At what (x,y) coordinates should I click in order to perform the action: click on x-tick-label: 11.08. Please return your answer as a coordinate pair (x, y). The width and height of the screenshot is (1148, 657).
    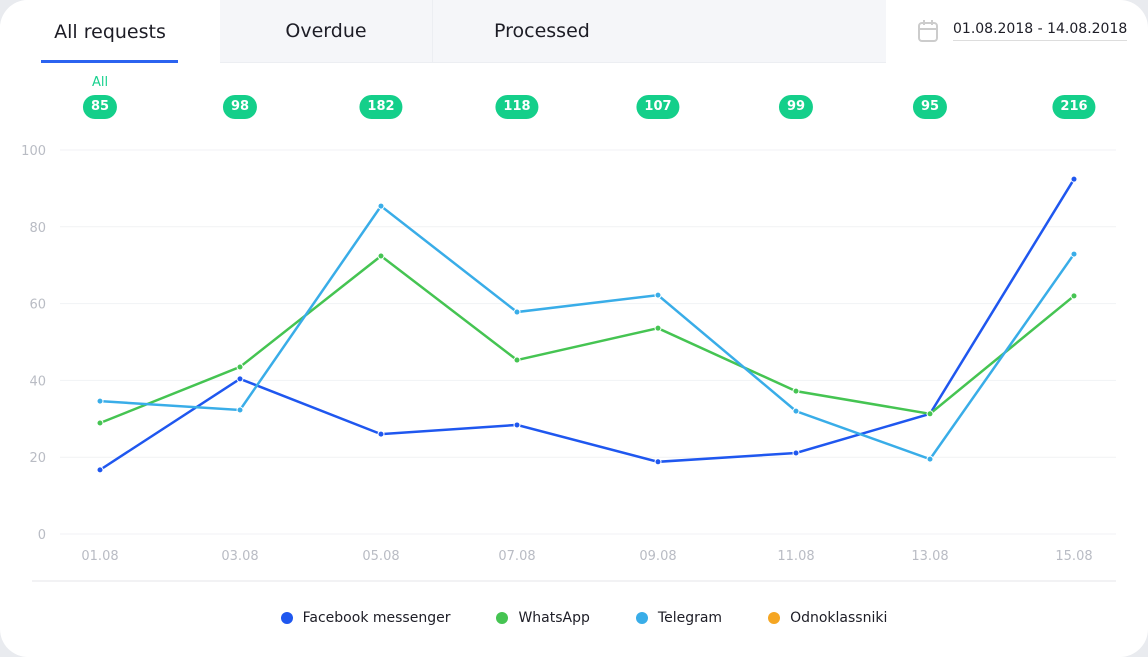
    Looking at the image, I should click on (795, 556).